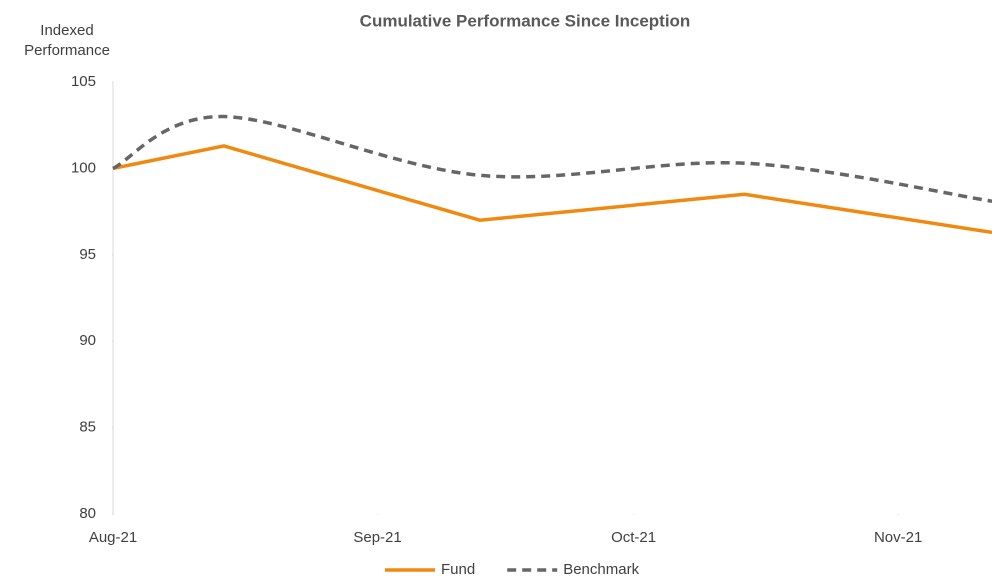  Describe the element at coordinates (633, 537) in the screenshot. I see `x-tick-label: Oct-21` at that location.